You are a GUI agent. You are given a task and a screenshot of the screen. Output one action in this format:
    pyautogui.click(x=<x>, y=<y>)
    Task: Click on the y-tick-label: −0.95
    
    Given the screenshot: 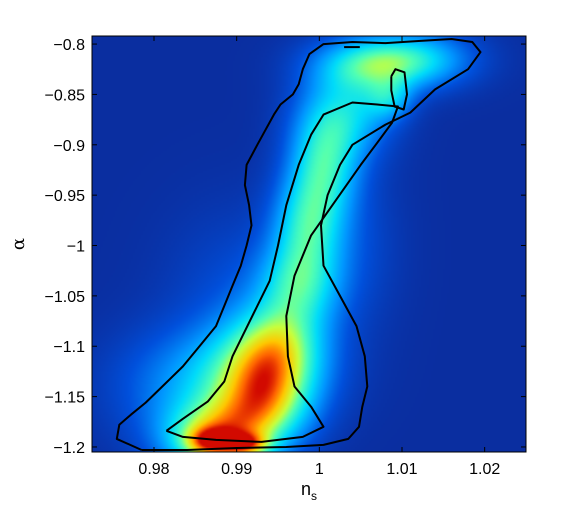 What is the action you would take?
    pyautogui.click(x=65, y=196)
    